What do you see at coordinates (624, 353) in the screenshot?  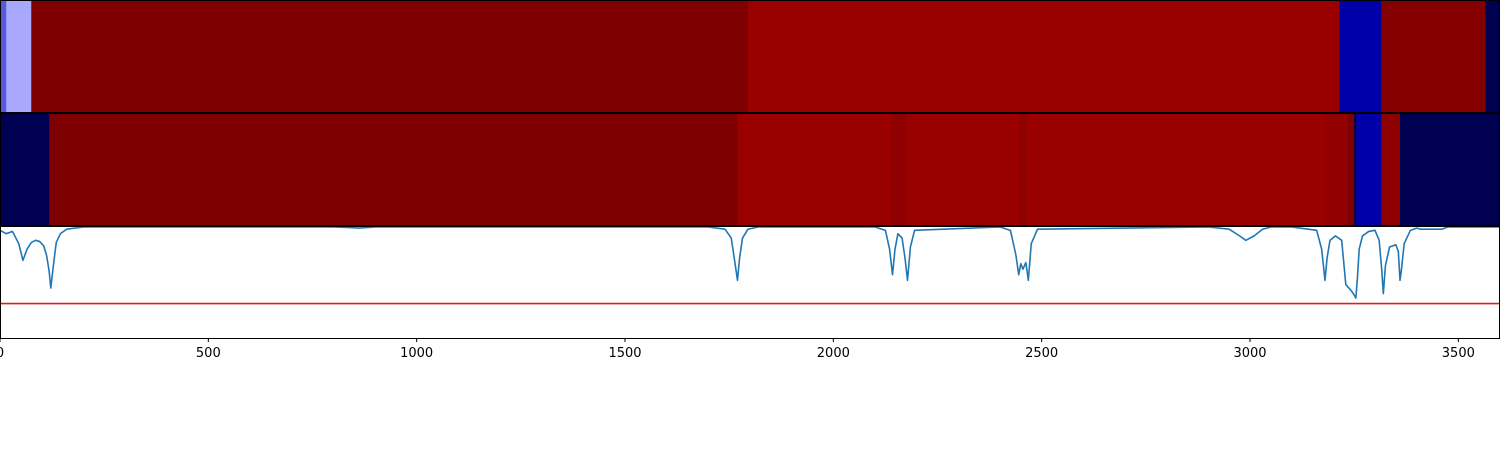 I see `x-tick-label-1500: 1500` at bounding box center [624, 353].